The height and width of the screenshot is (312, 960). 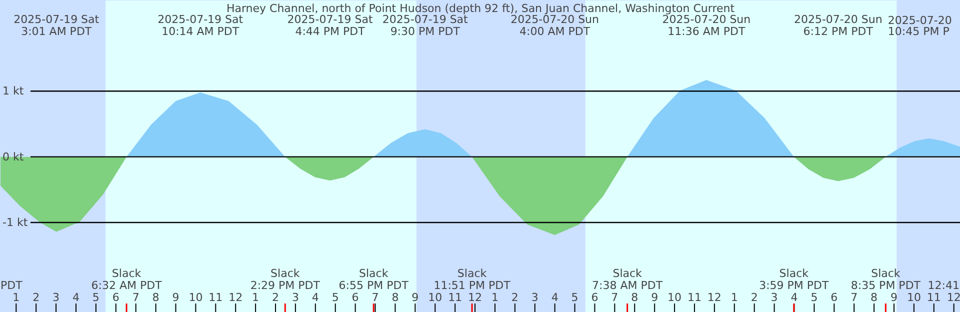 I want to click on annotation: Slack 8:35 PM PDT, so click(x=885, y=279).